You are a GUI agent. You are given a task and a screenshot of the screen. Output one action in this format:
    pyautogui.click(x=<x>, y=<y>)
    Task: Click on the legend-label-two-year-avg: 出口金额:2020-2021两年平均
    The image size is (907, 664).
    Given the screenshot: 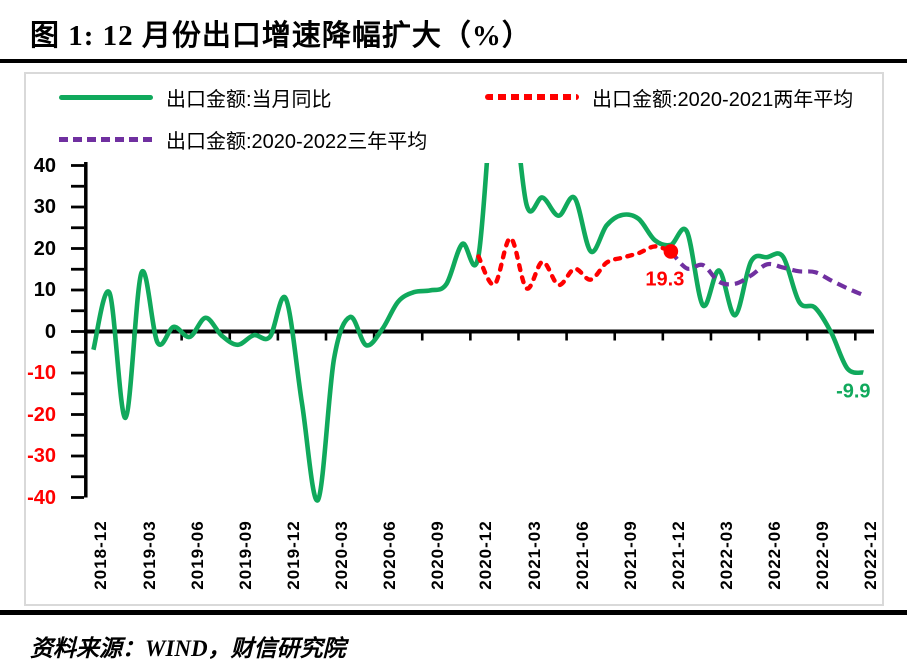 What is the action you would take?
    pyautogui.click(x=723, y=99)
    